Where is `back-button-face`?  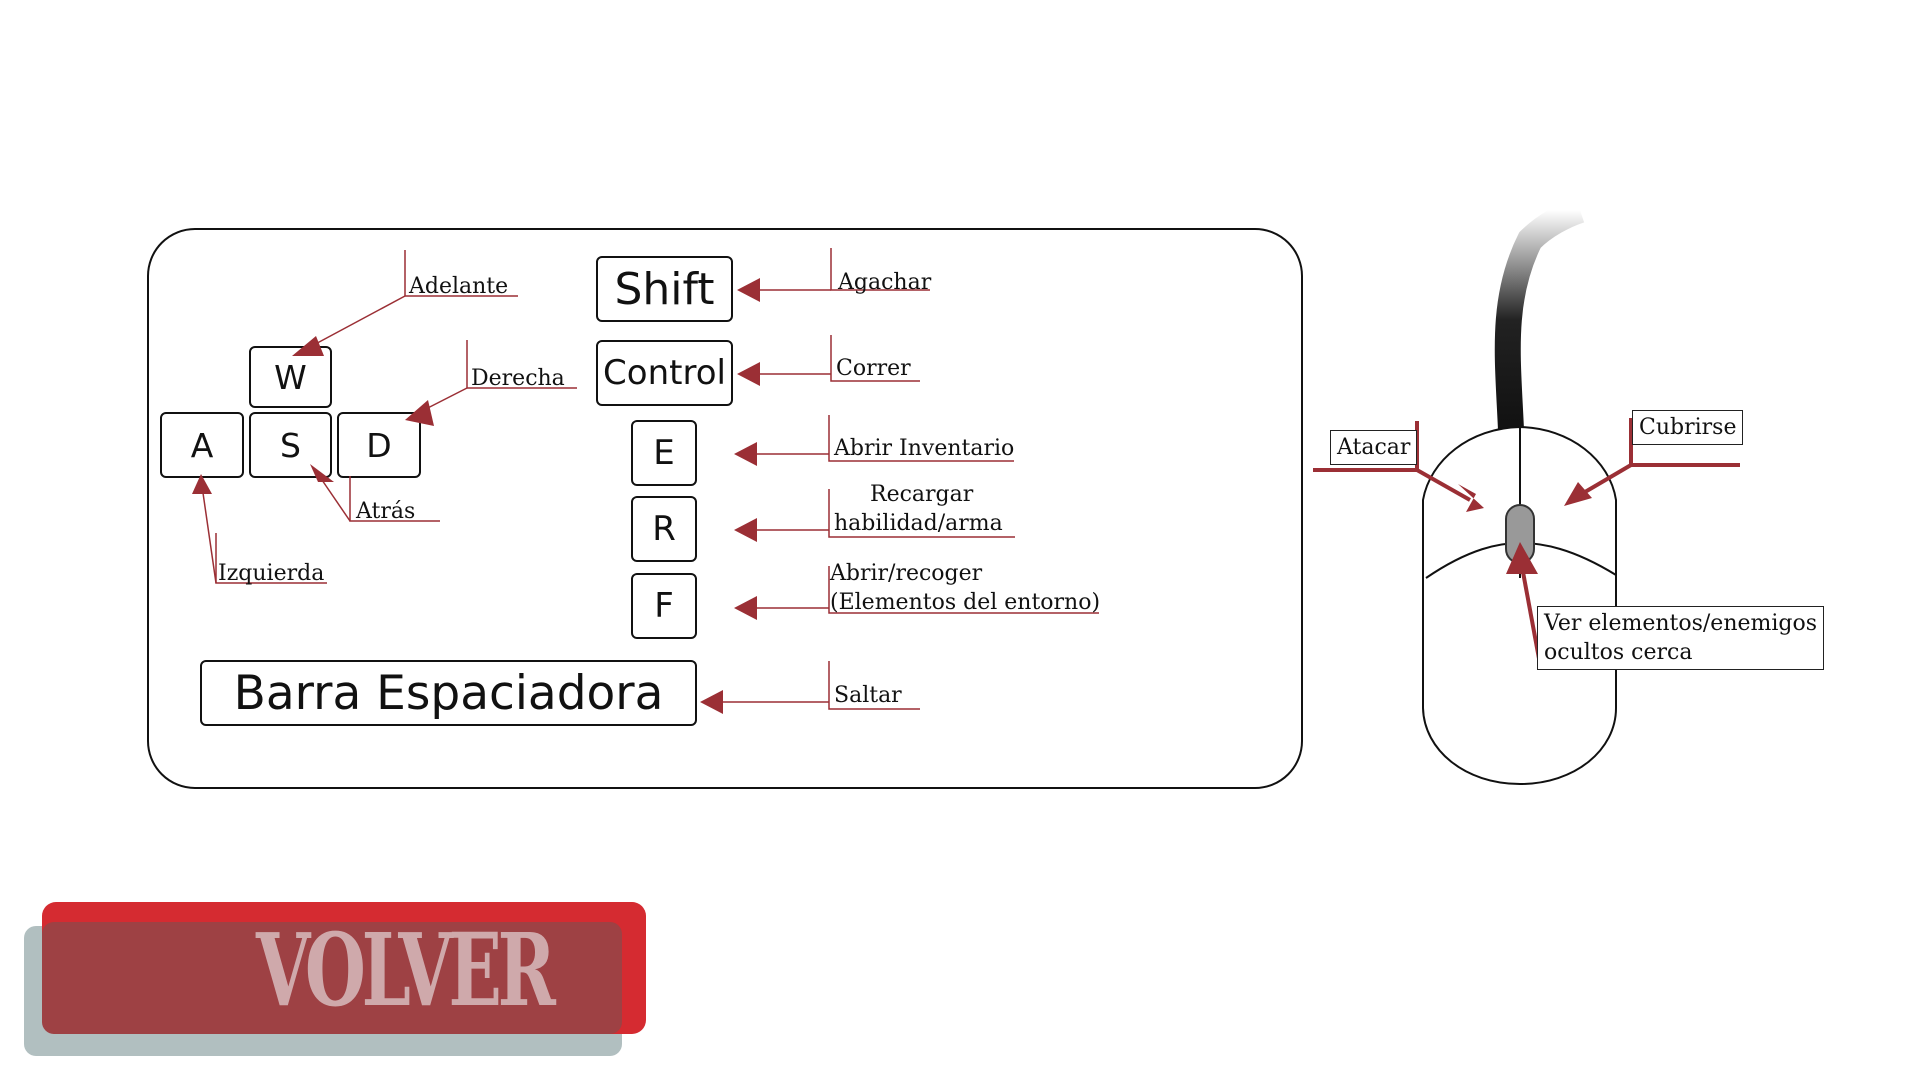 back-button-face is located at coordinates (332, 978).